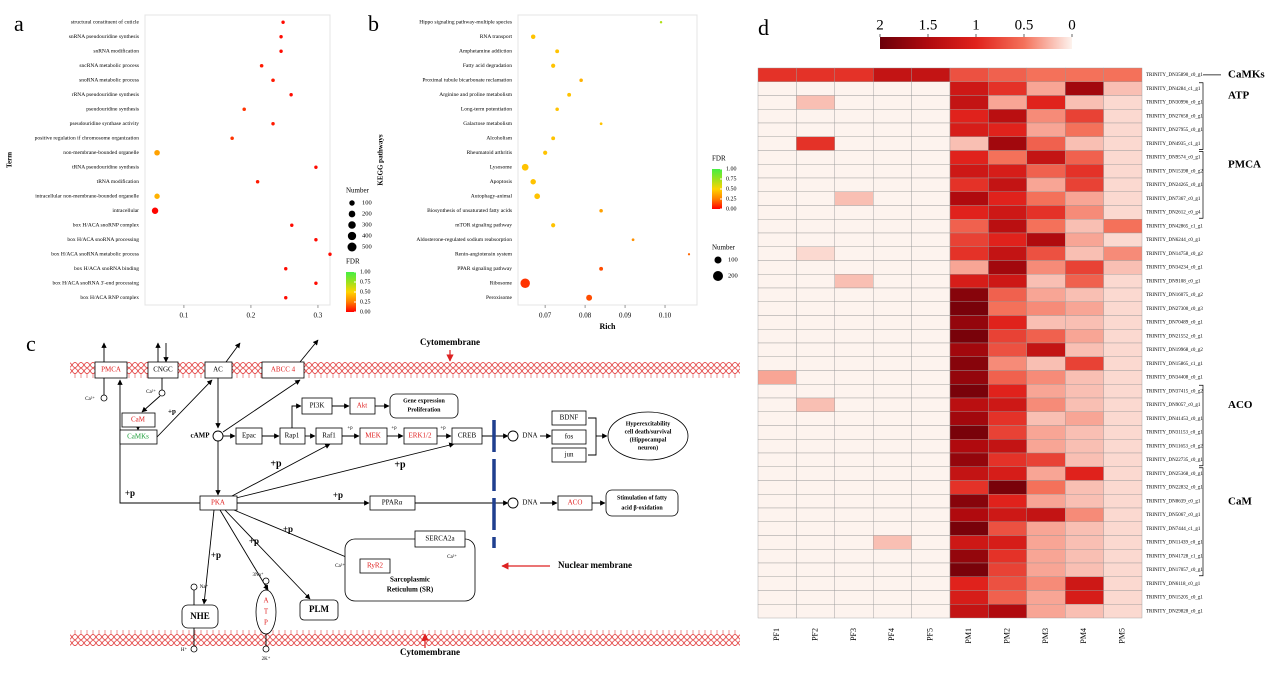 This screenshot has width=1268, height=673. What do you see at coordinates (1174, 391) in the screenshot?
I see `row-label: TRINITY_DN37415_c0_g2` at bounding box center [1174, 391].